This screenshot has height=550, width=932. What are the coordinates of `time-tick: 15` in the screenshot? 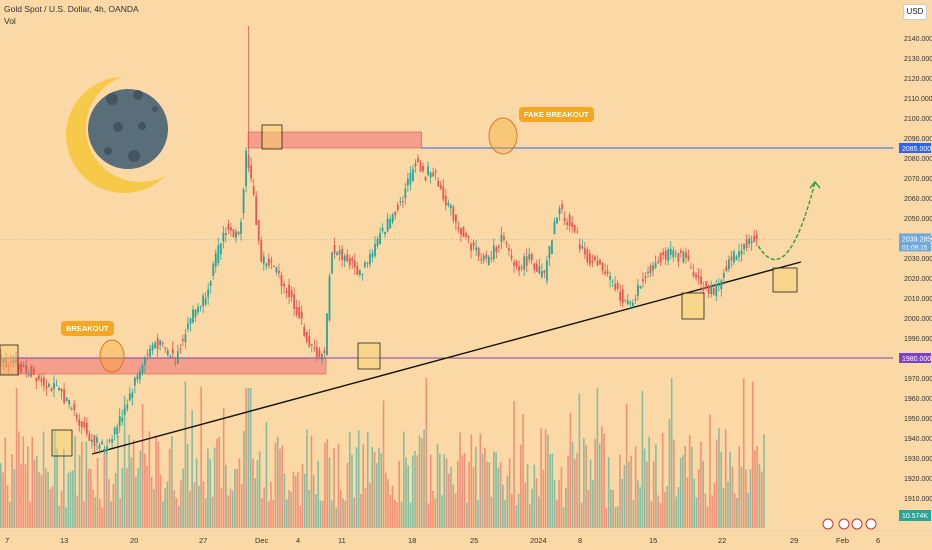 It's located at (653, 540).